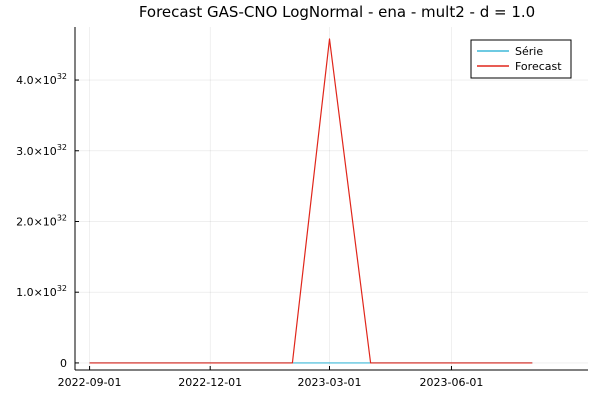 The height and width of the screenshot is (400, 600). I want to click on legend: Série Forecast, so click(521, 59).